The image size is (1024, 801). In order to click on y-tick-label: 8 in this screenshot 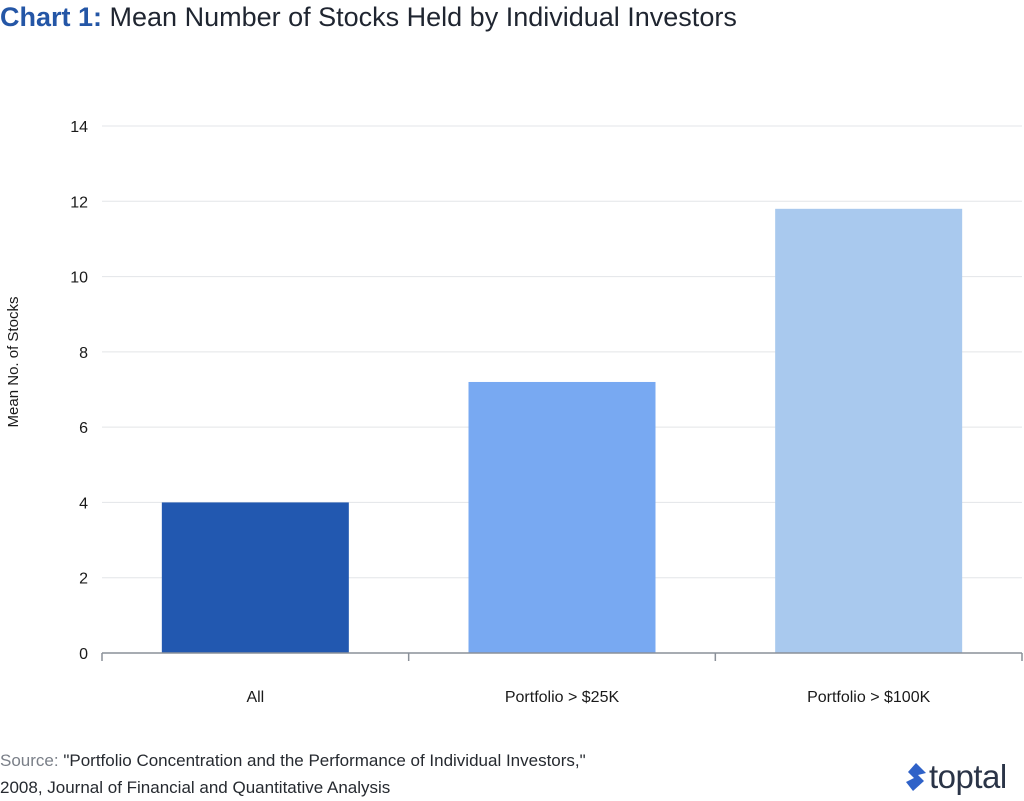, I will do `click(83, 353)`.